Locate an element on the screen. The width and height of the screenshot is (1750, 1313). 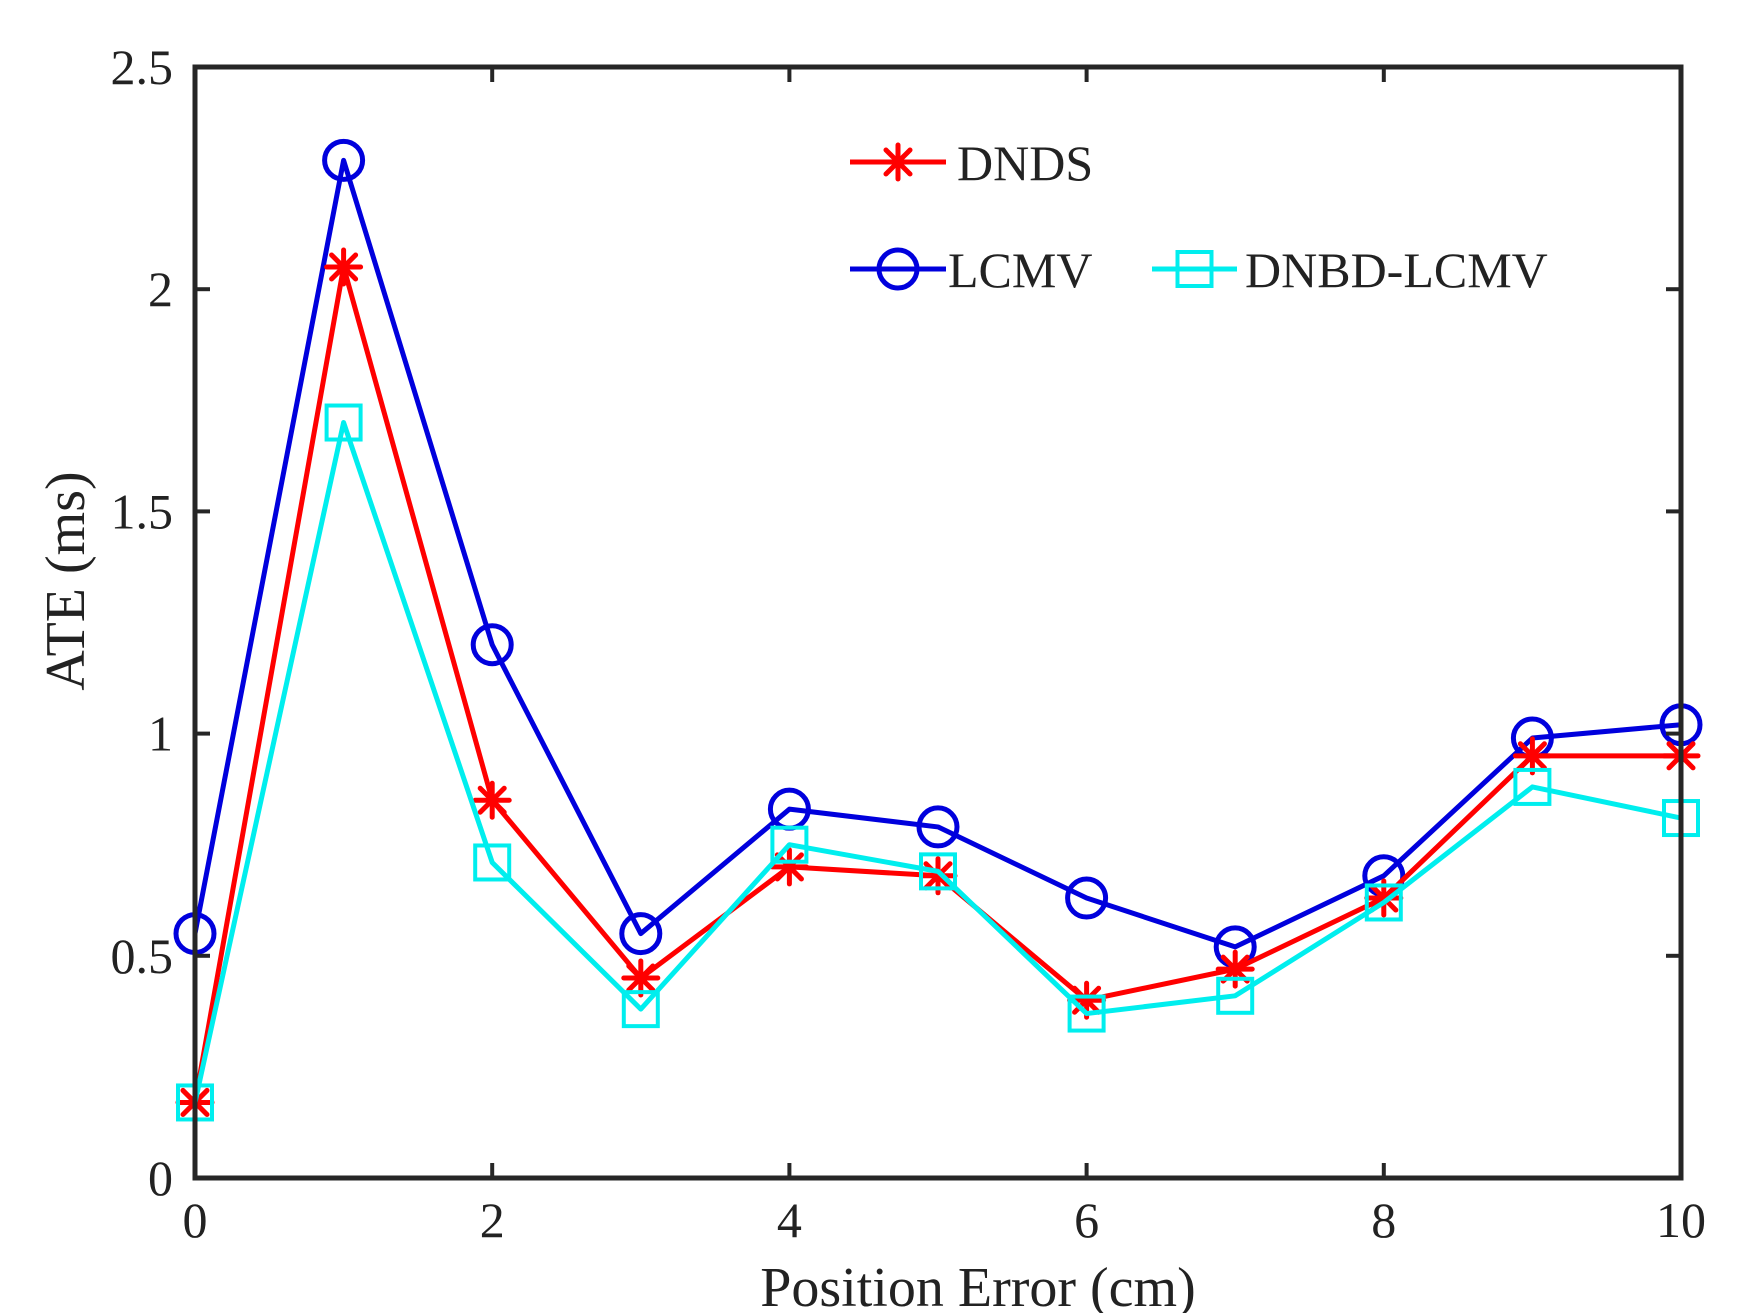
x-tick-label: 4 is located at coordinates (789, 1220).